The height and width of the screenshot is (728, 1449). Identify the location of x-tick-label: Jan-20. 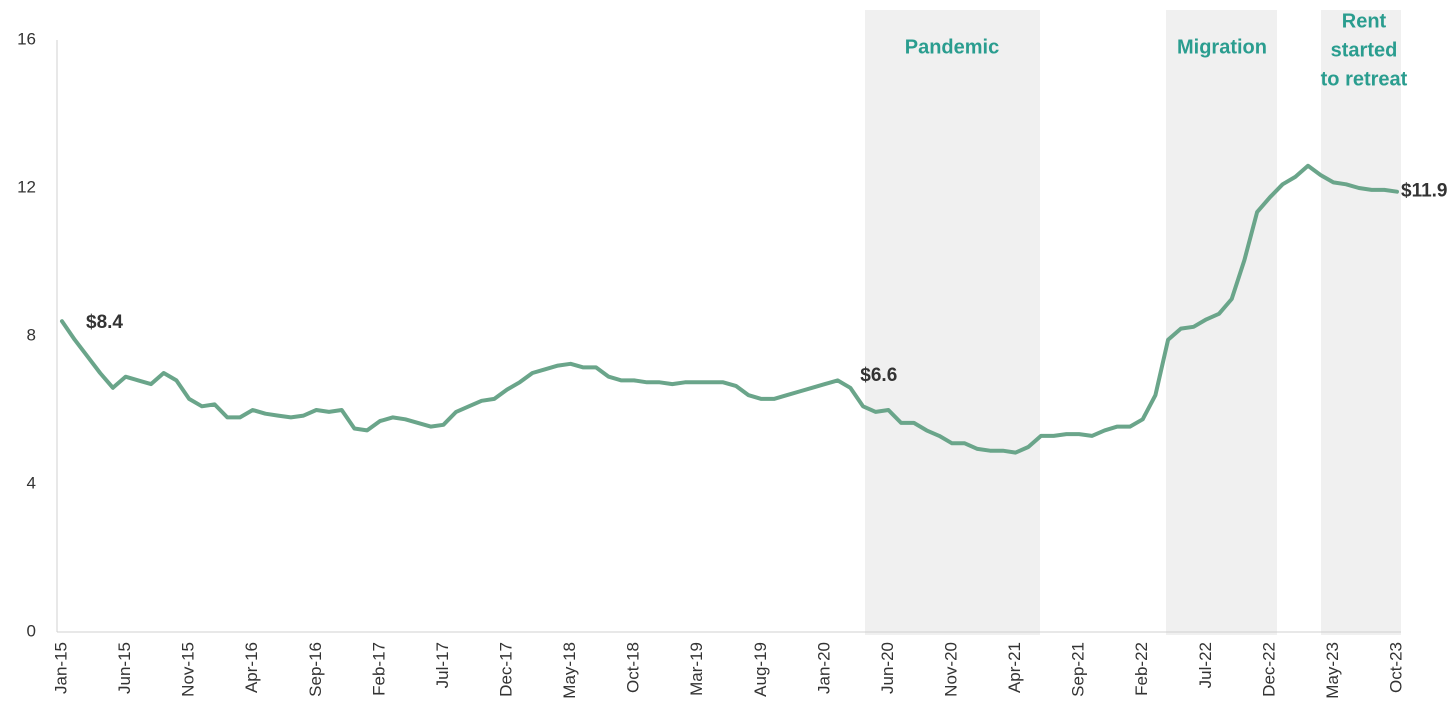
(823, 668).